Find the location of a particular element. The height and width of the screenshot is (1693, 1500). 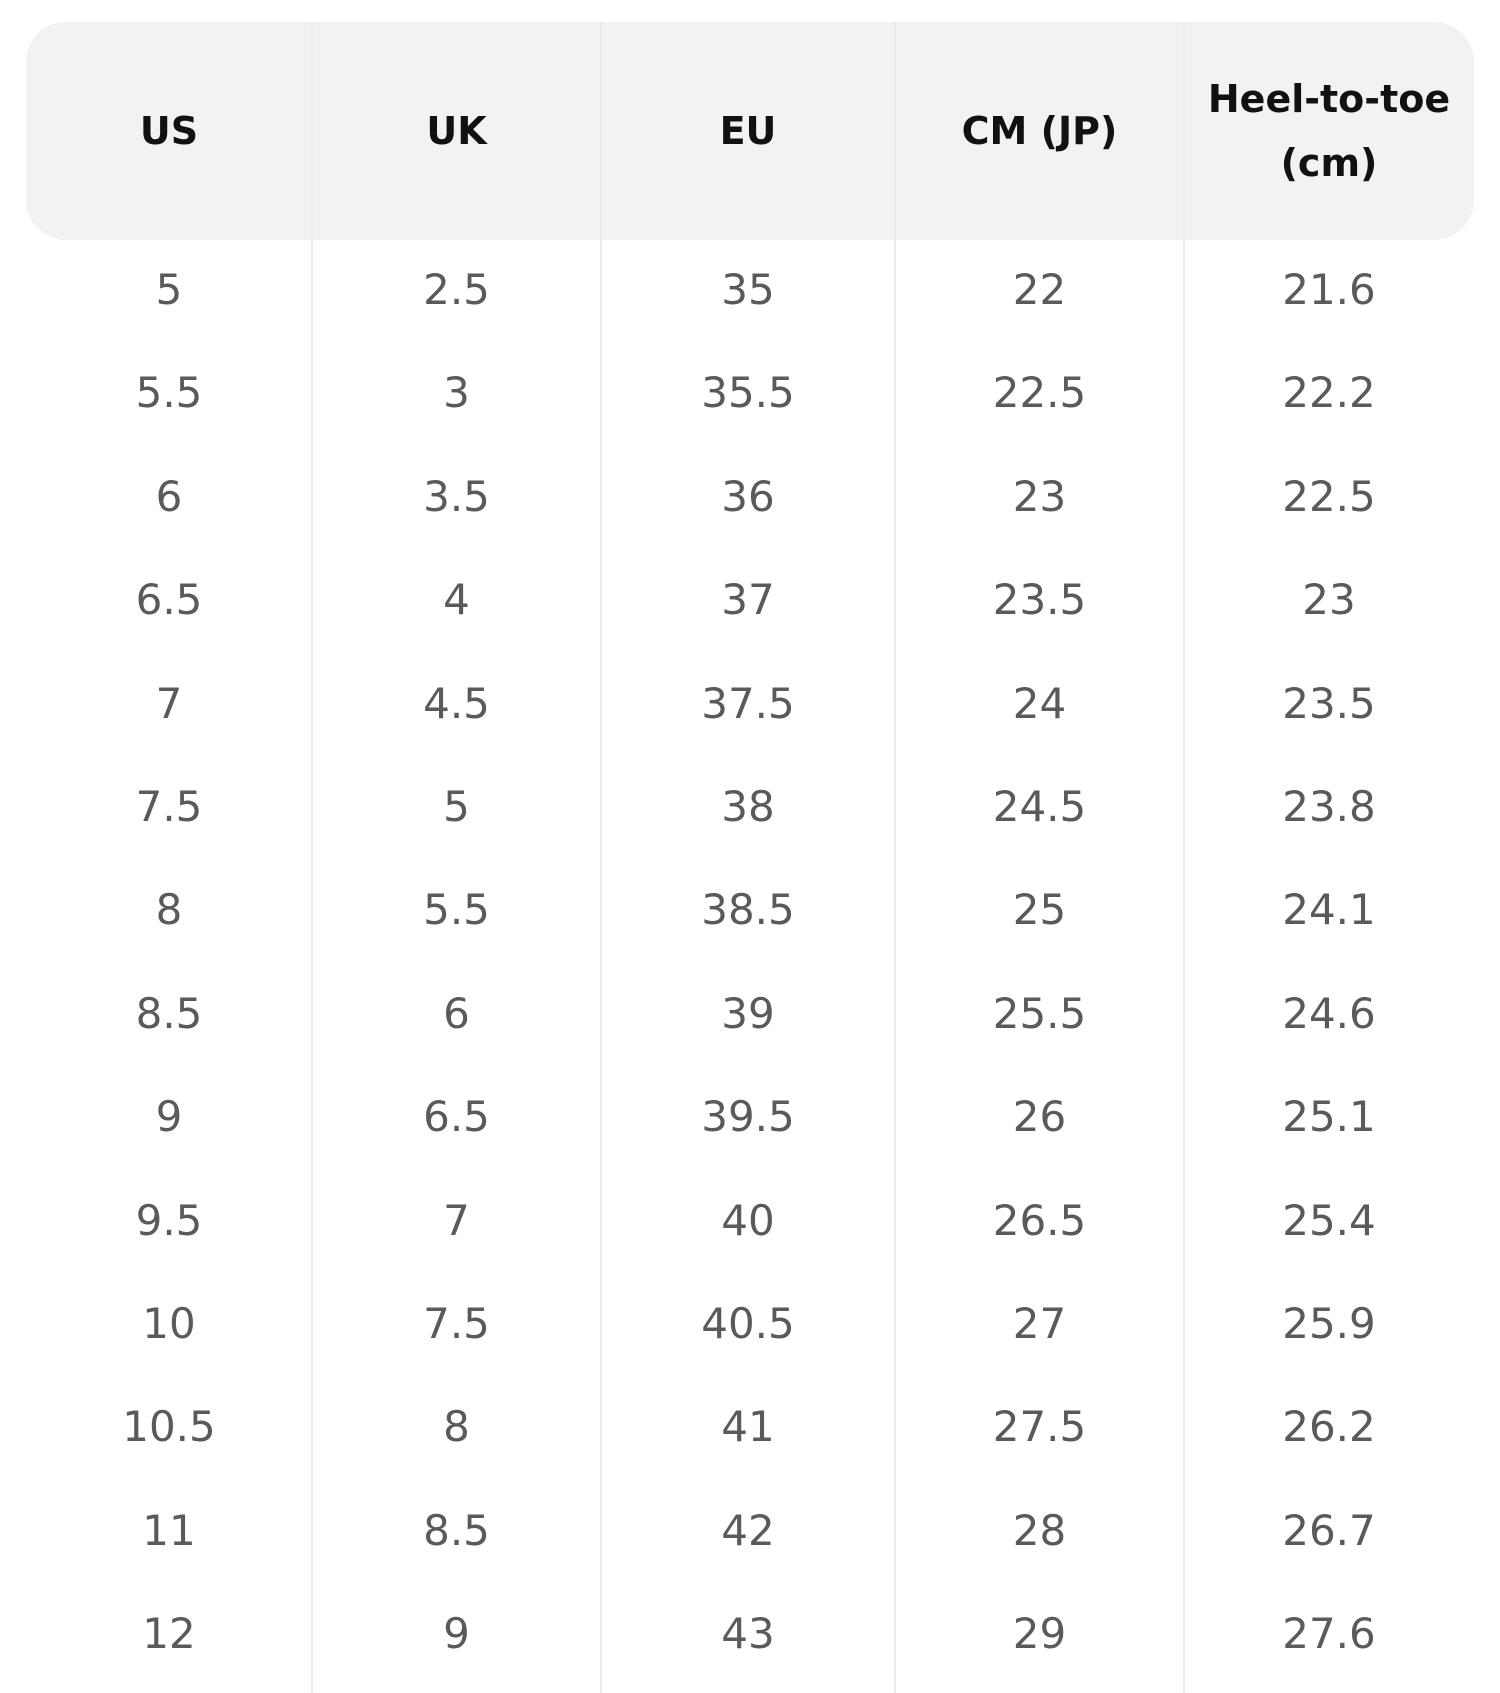

table-cell: 9.5 is located at coordinates (169, 1220).